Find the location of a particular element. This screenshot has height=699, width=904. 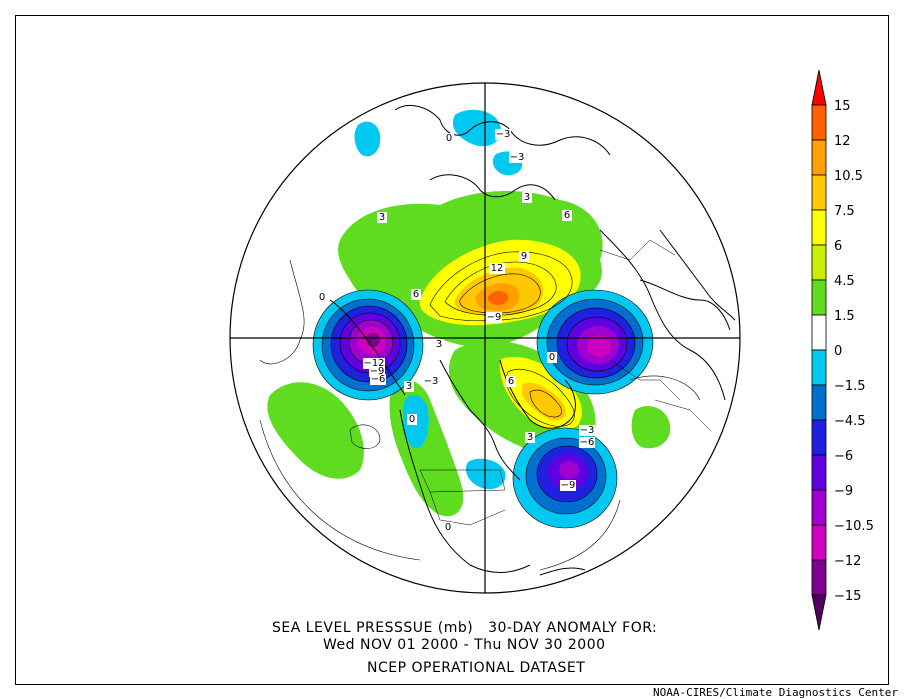

low-eurasia is located at coordinates (595, 342).